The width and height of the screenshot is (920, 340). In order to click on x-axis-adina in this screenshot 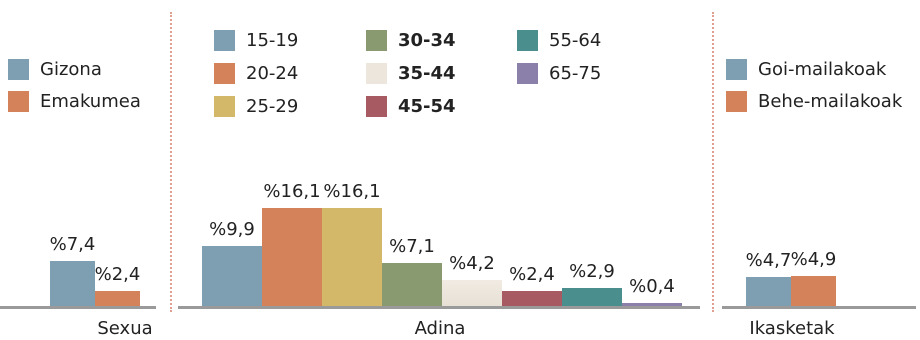, I will do `click(439, 307)`.